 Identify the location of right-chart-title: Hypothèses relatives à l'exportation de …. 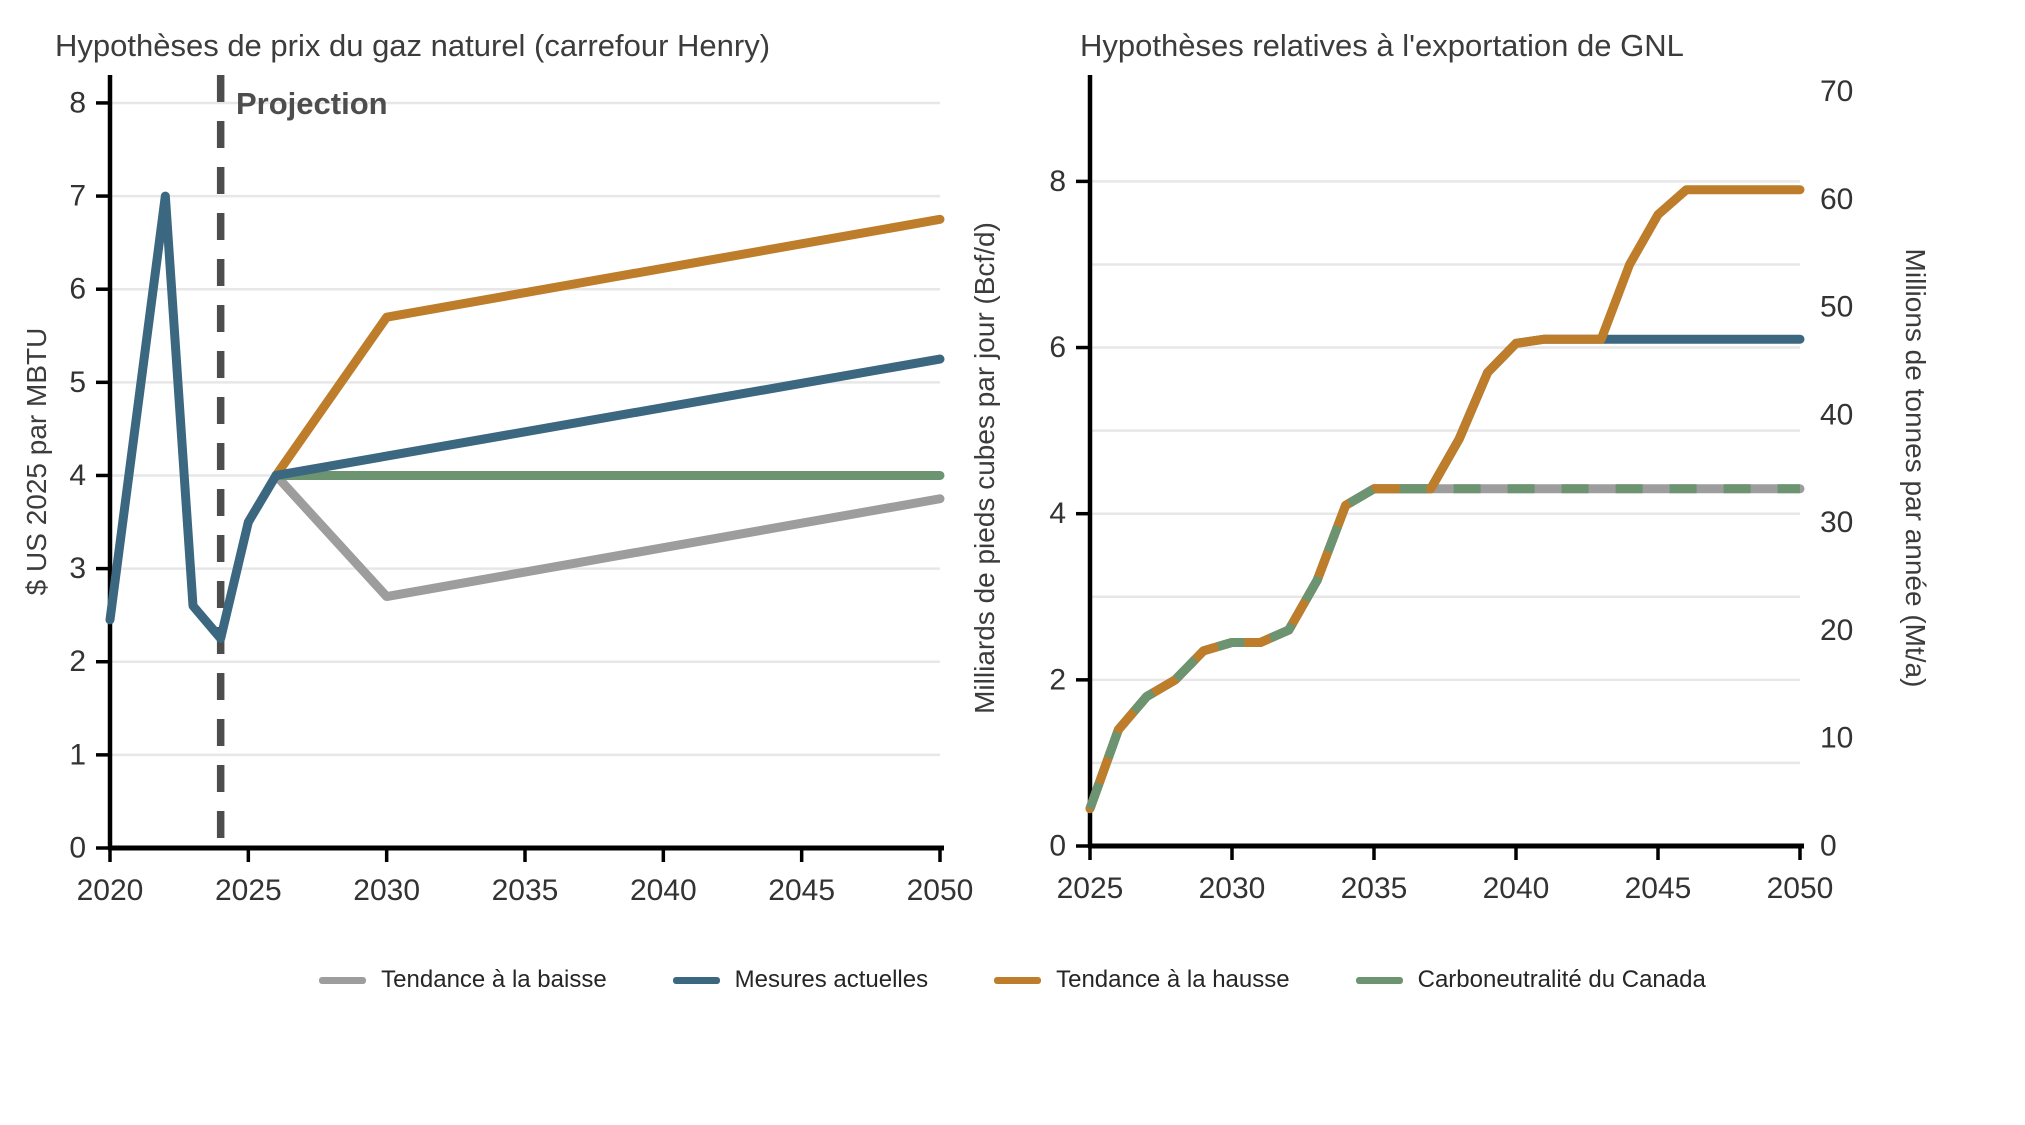
(1382, 45).